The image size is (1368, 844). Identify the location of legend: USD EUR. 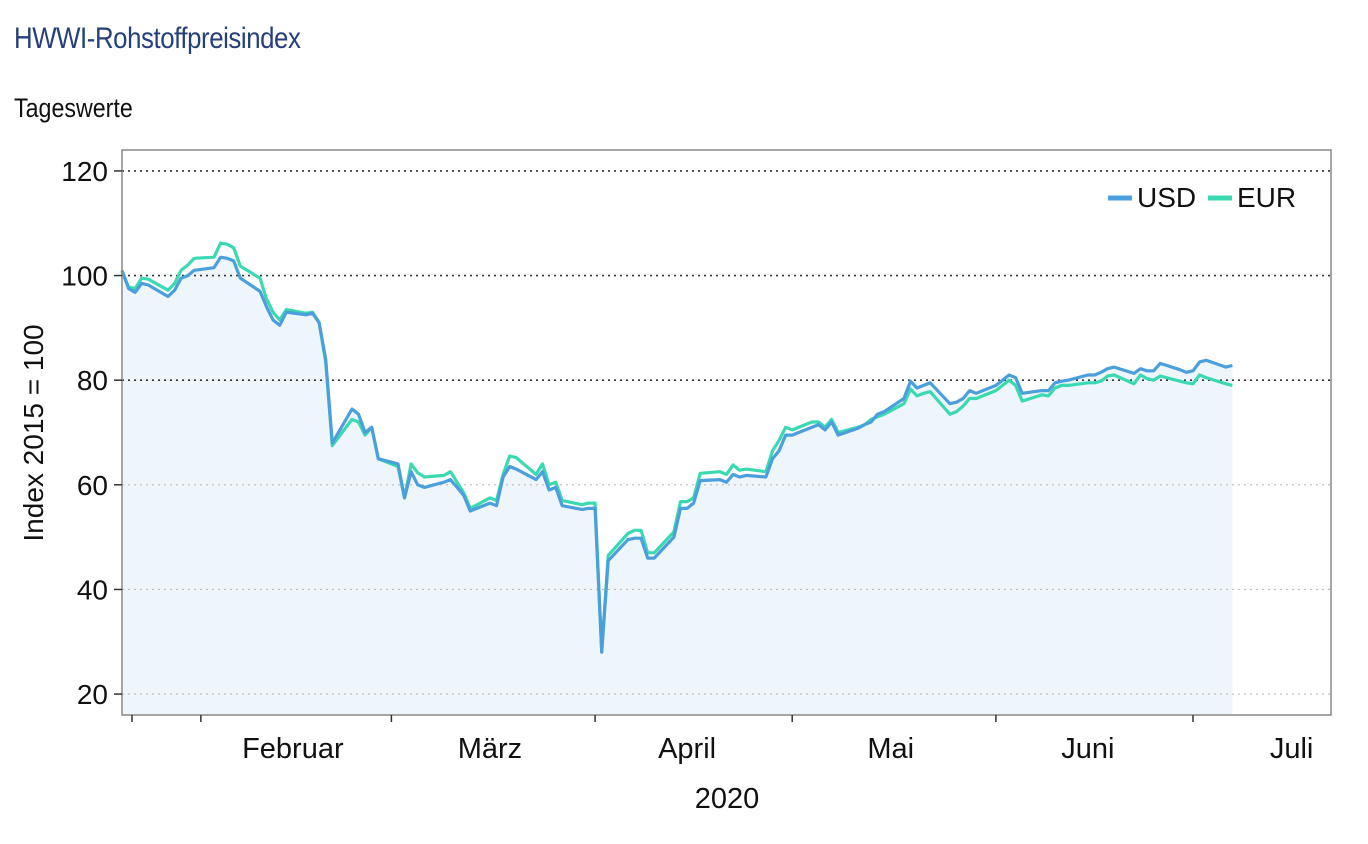
(1202, 197).